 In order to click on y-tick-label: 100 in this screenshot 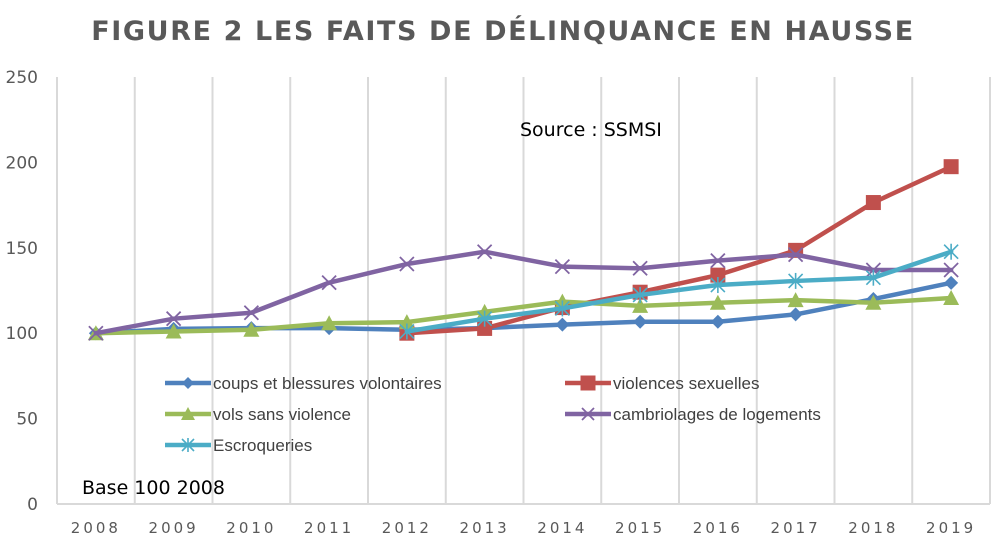, I will do `click(22, 334)`.